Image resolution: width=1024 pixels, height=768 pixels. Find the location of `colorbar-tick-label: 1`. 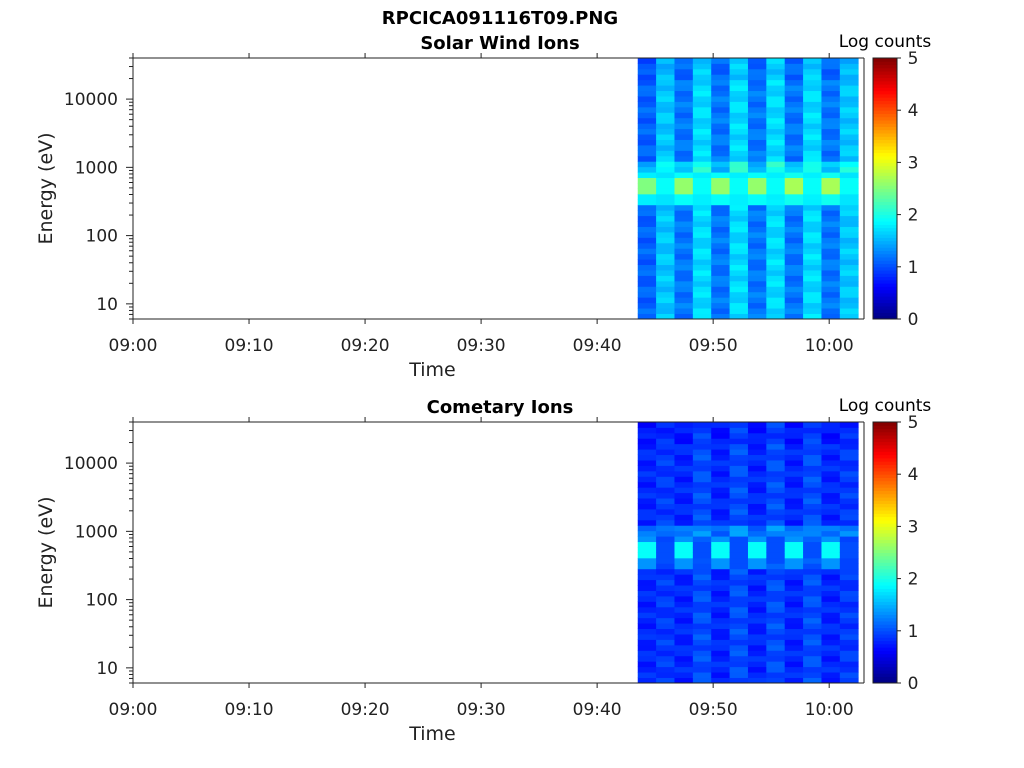

colorbar-tick-label: 1 is located at coordinates (913, 632).